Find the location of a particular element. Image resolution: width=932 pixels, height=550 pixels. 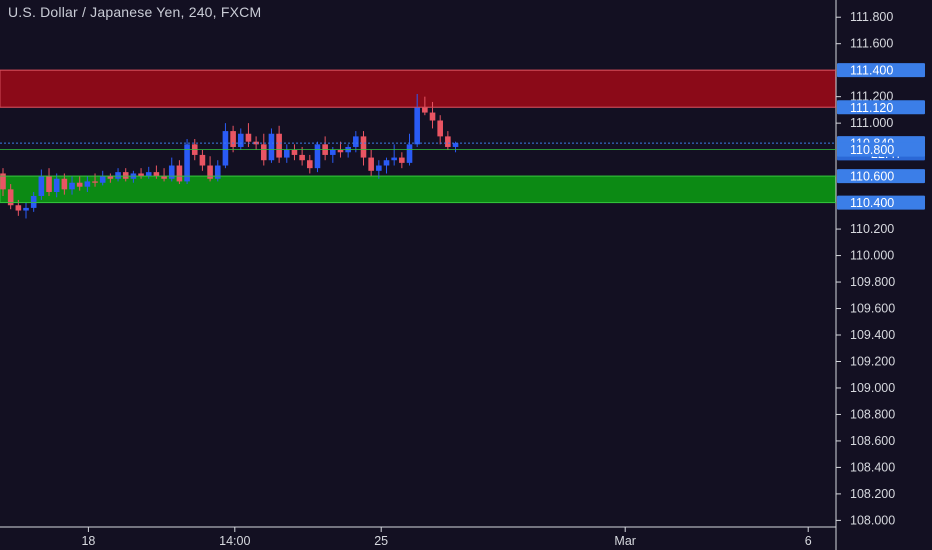

price-tick-label: 111.800 is located at coordinates (871, 17).